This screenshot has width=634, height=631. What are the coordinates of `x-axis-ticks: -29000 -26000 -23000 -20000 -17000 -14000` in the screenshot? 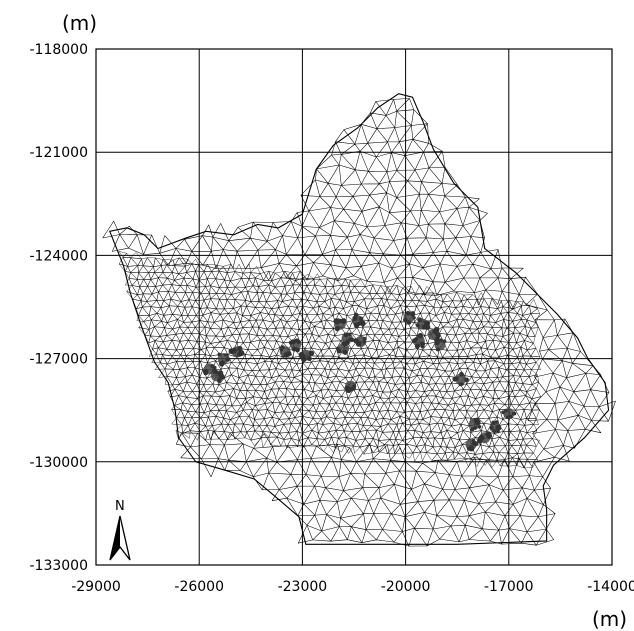 It's located at (352, 587).